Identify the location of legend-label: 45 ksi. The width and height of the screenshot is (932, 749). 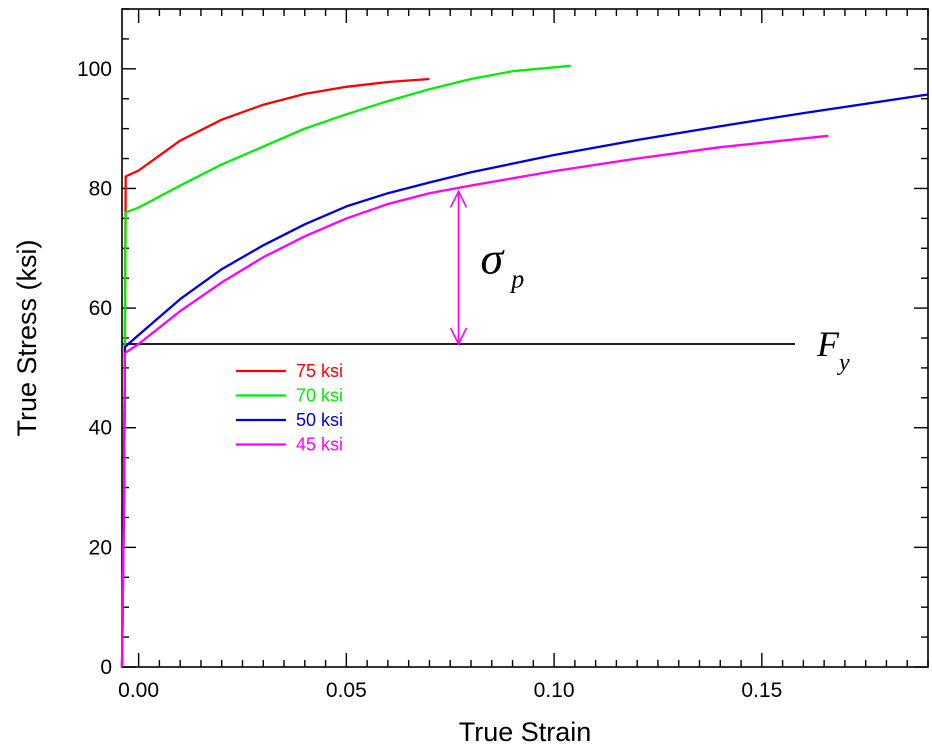
(319, 445).